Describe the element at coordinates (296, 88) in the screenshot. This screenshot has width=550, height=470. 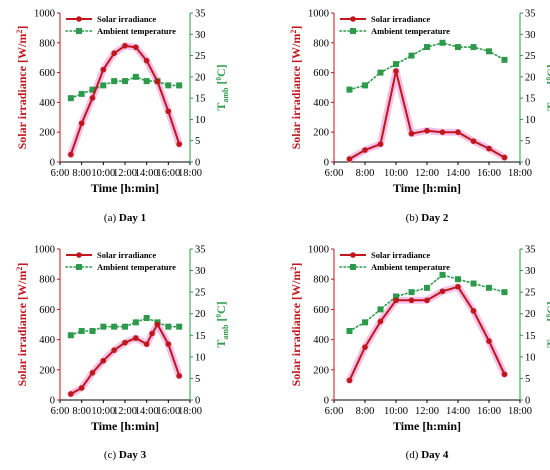
I see `left-y-axis-title: Solar irradiance [W/m2]` at that location.